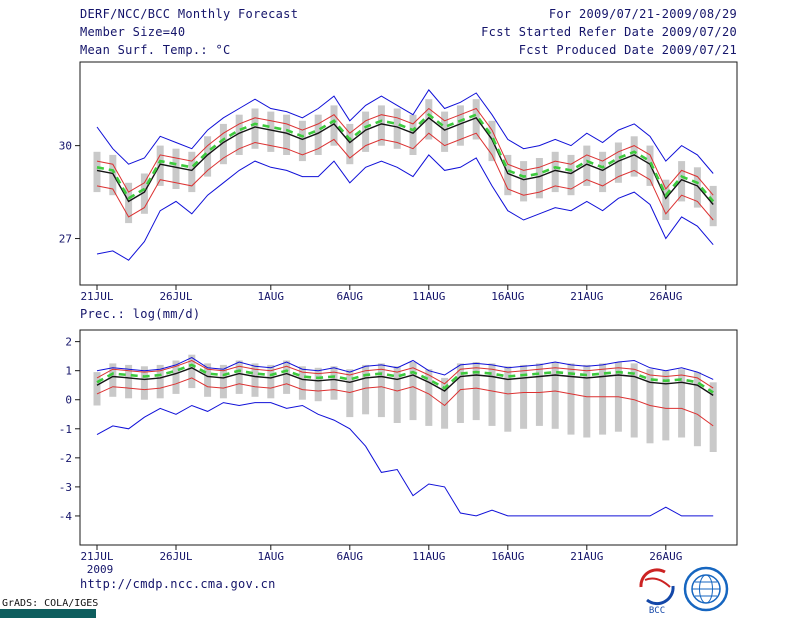 This screenshot has width=800, height=618. Describe the element at coordinates (68, 400) in the screenshot. I see `y-tick-label: 0` at that location.